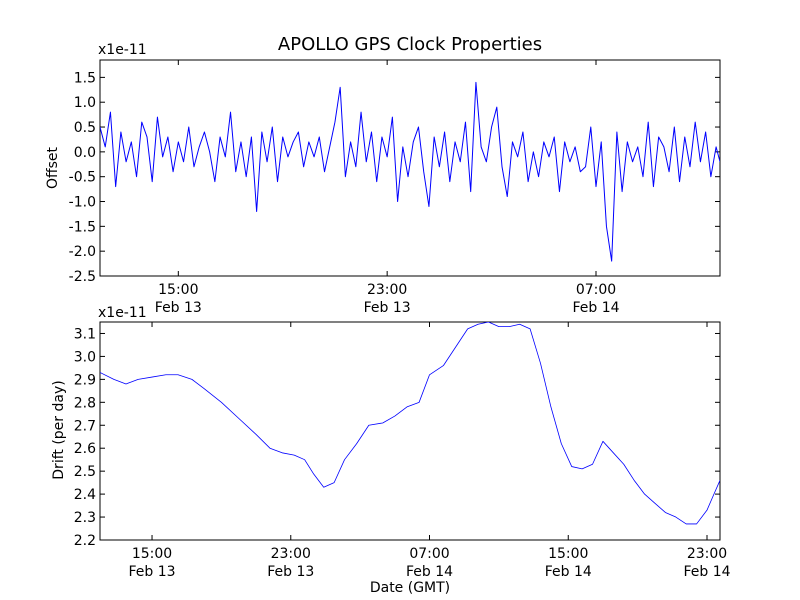 This screenshot has height=600, width=800. I want to click on offset-x-tick-time: 07:00, so click(596, 290).